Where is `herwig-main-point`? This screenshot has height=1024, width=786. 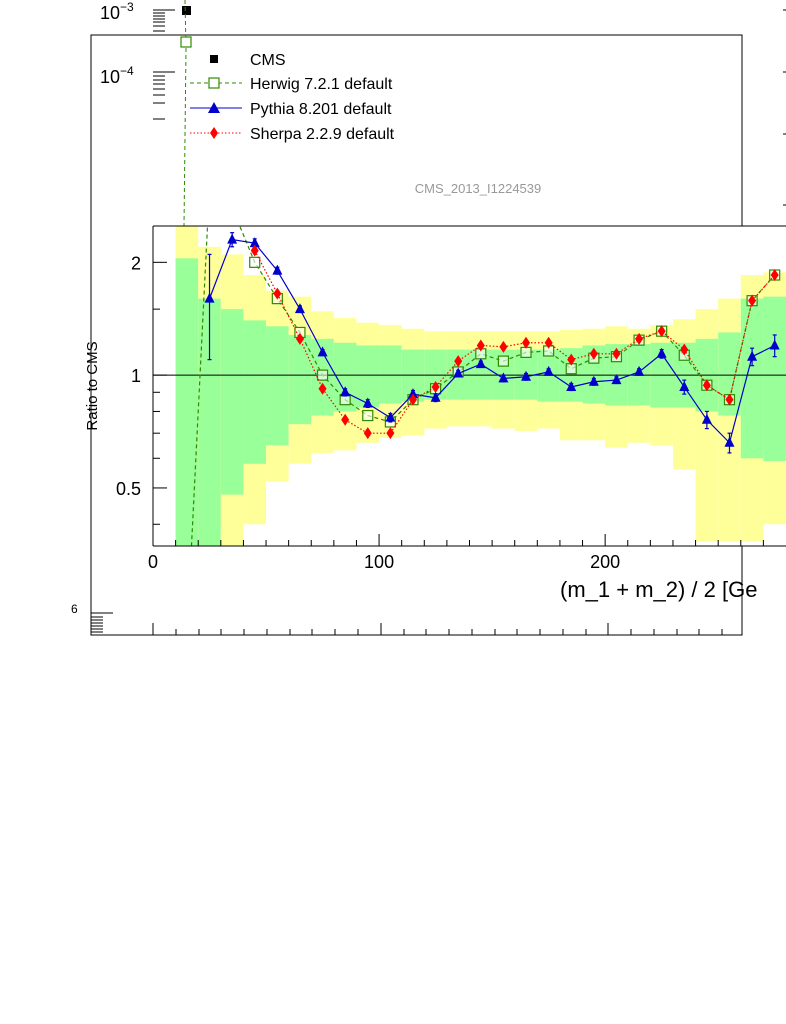
herwig-main-point is located at coordinates (186, 42).